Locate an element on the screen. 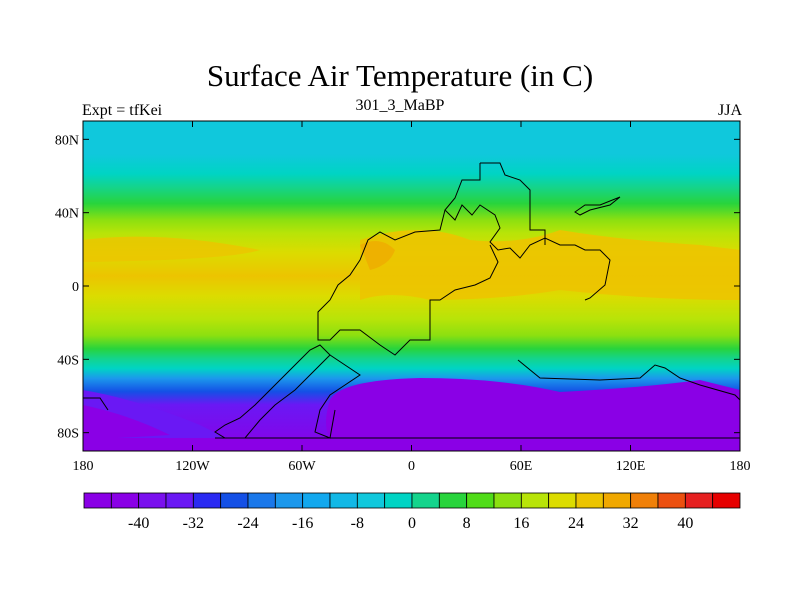 The width and height of the screenshot is (800, 600). colorbar-label: 40 is located at coordinates (685, 523).